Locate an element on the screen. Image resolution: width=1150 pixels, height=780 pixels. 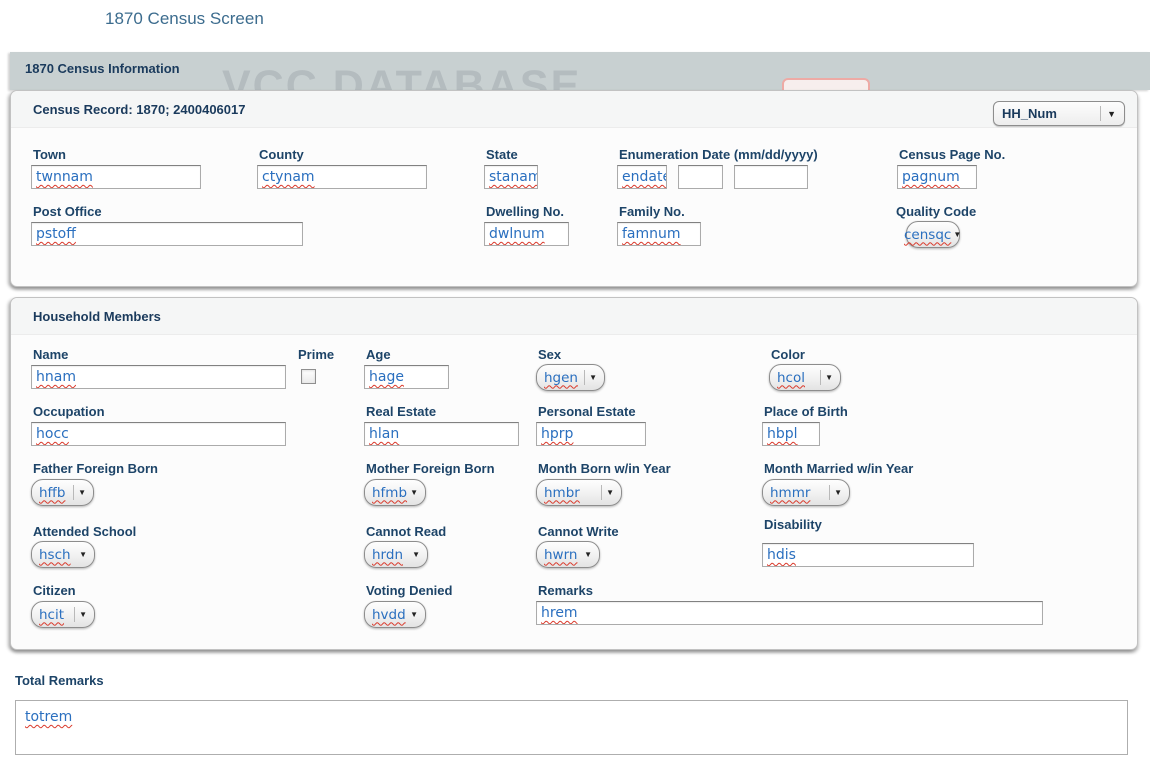
census-record-title: Census Record: 1870; 2400406017 is located at coordinates (139, 109).